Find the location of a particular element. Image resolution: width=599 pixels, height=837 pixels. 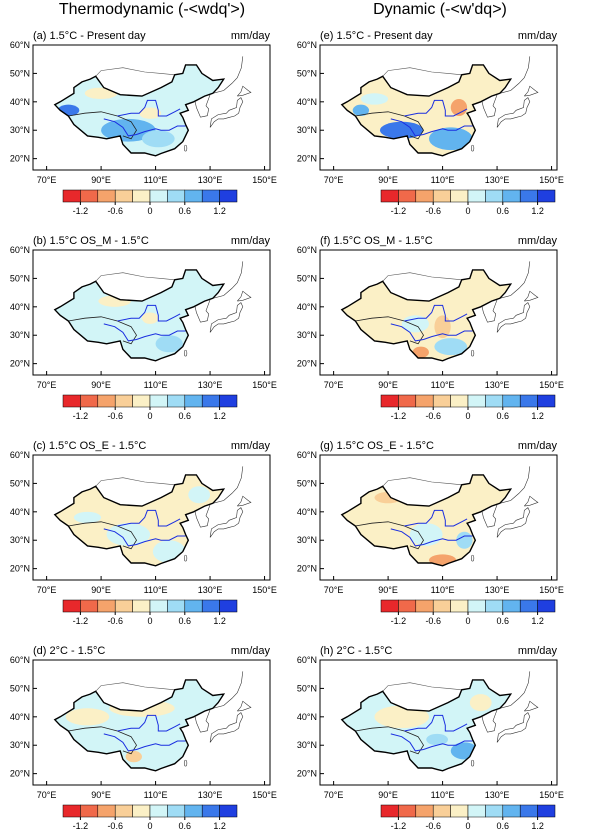

lat-tick-label: 60°N is located at coordinates (307, 45).